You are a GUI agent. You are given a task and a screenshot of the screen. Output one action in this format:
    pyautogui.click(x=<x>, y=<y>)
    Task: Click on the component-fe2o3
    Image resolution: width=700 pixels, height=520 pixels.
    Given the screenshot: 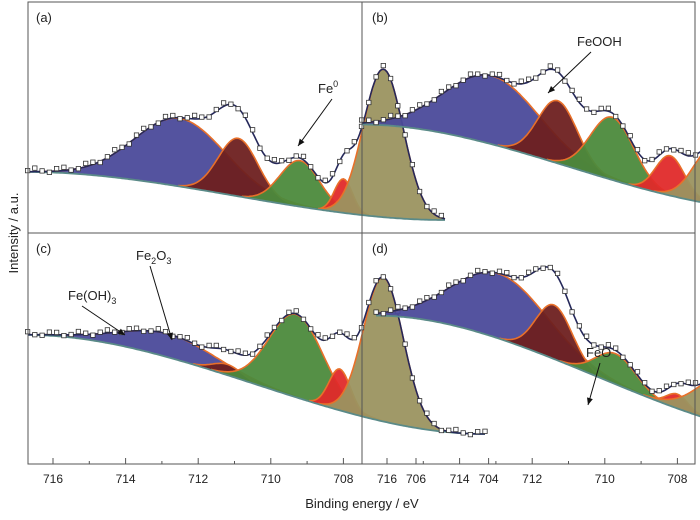 What is the action you would take?
    pyautogui.click(x=554, y=343)
    